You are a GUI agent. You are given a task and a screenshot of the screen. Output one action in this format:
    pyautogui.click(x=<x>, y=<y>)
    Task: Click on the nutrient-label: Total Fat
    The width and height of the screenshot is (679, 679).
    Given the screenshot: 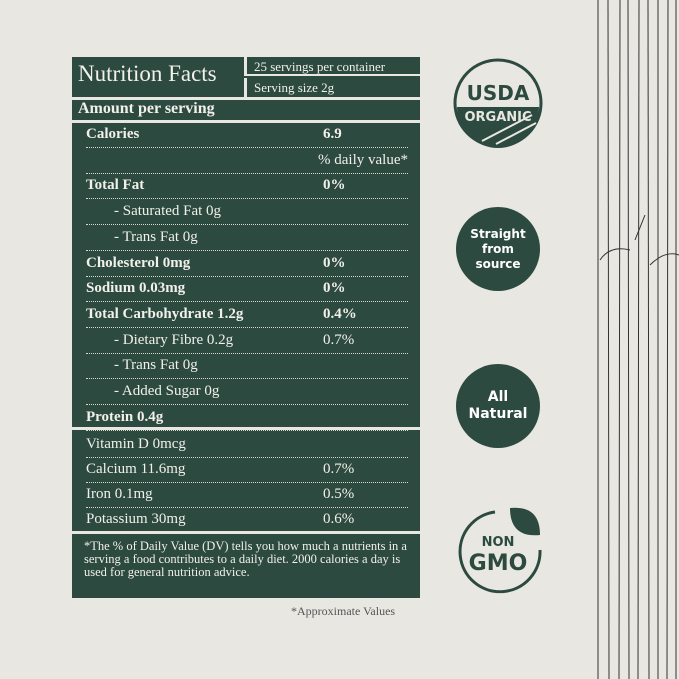 What is the action you would take?
    pyautogui.click(x=115, y=185)
    